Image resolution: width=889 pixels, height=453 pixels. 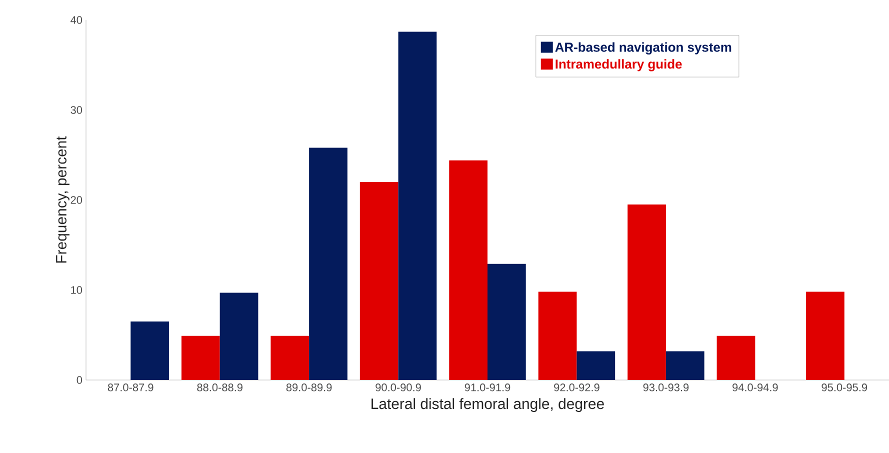 What do you see at coordinates (577, 388) in the screenshot?
I see `x-tick-label: 92.0-92.9` at bounding box center [577, 388].